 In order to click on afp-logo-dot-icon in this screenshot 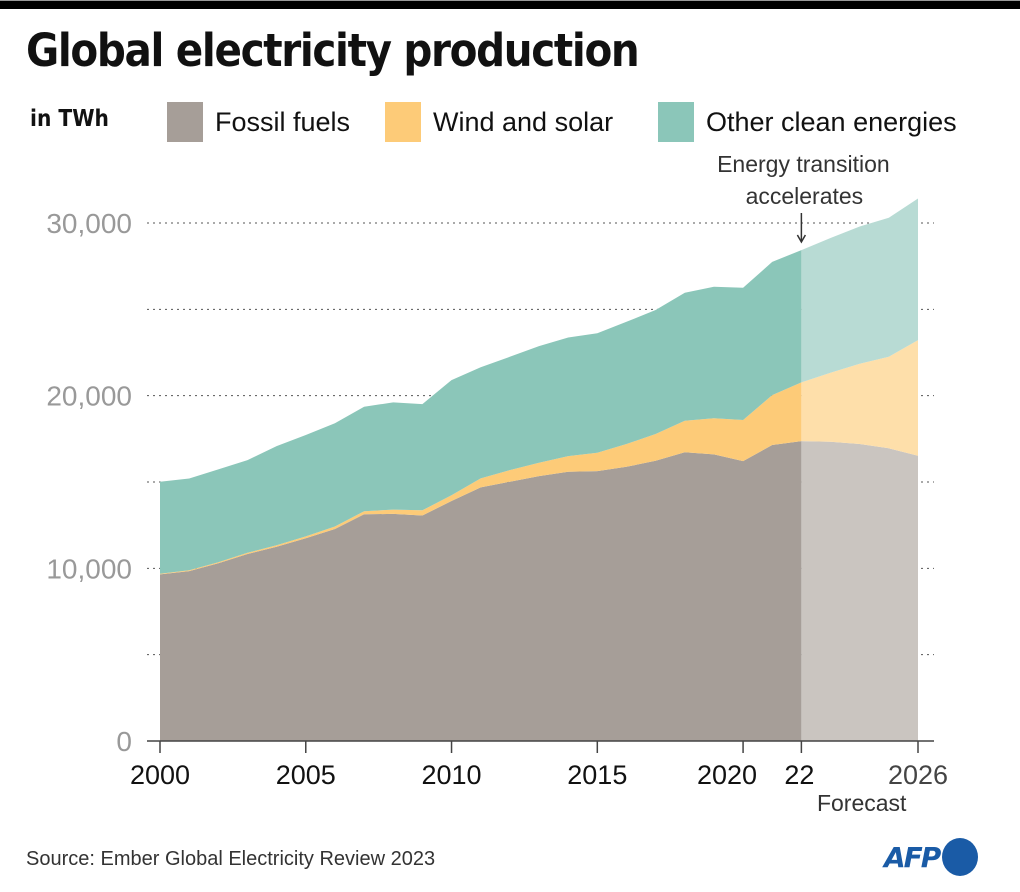, I will do `click(960, 857)`.